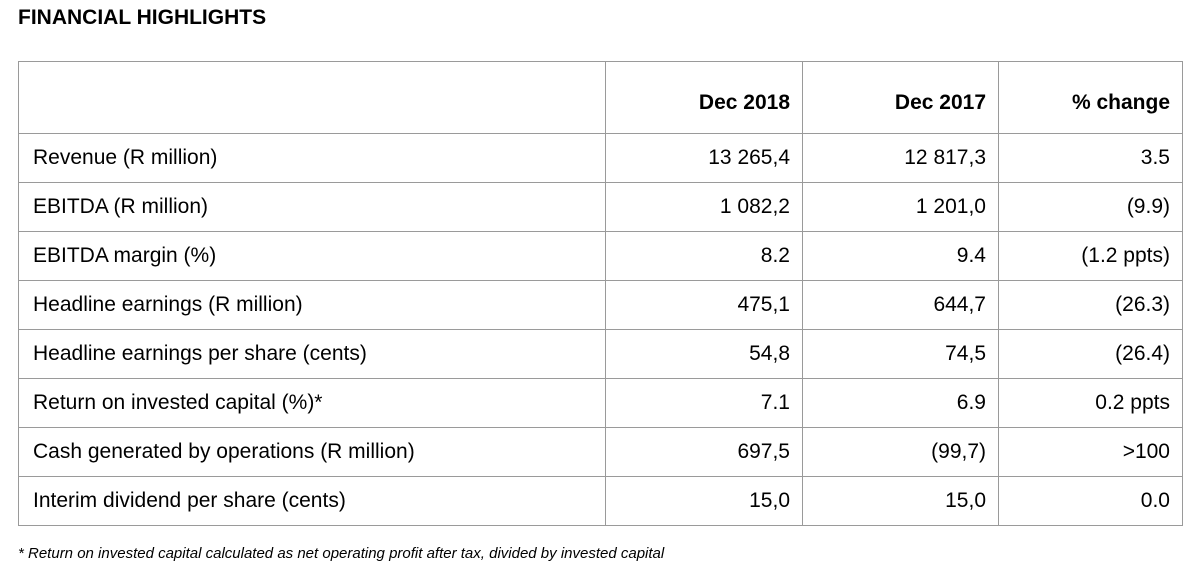 This screenshot has height=577, width=1200. Describe the element at coordinates (704, 207) in the screenshot. I see `value-dec-2018: 1 082,2` at that location.